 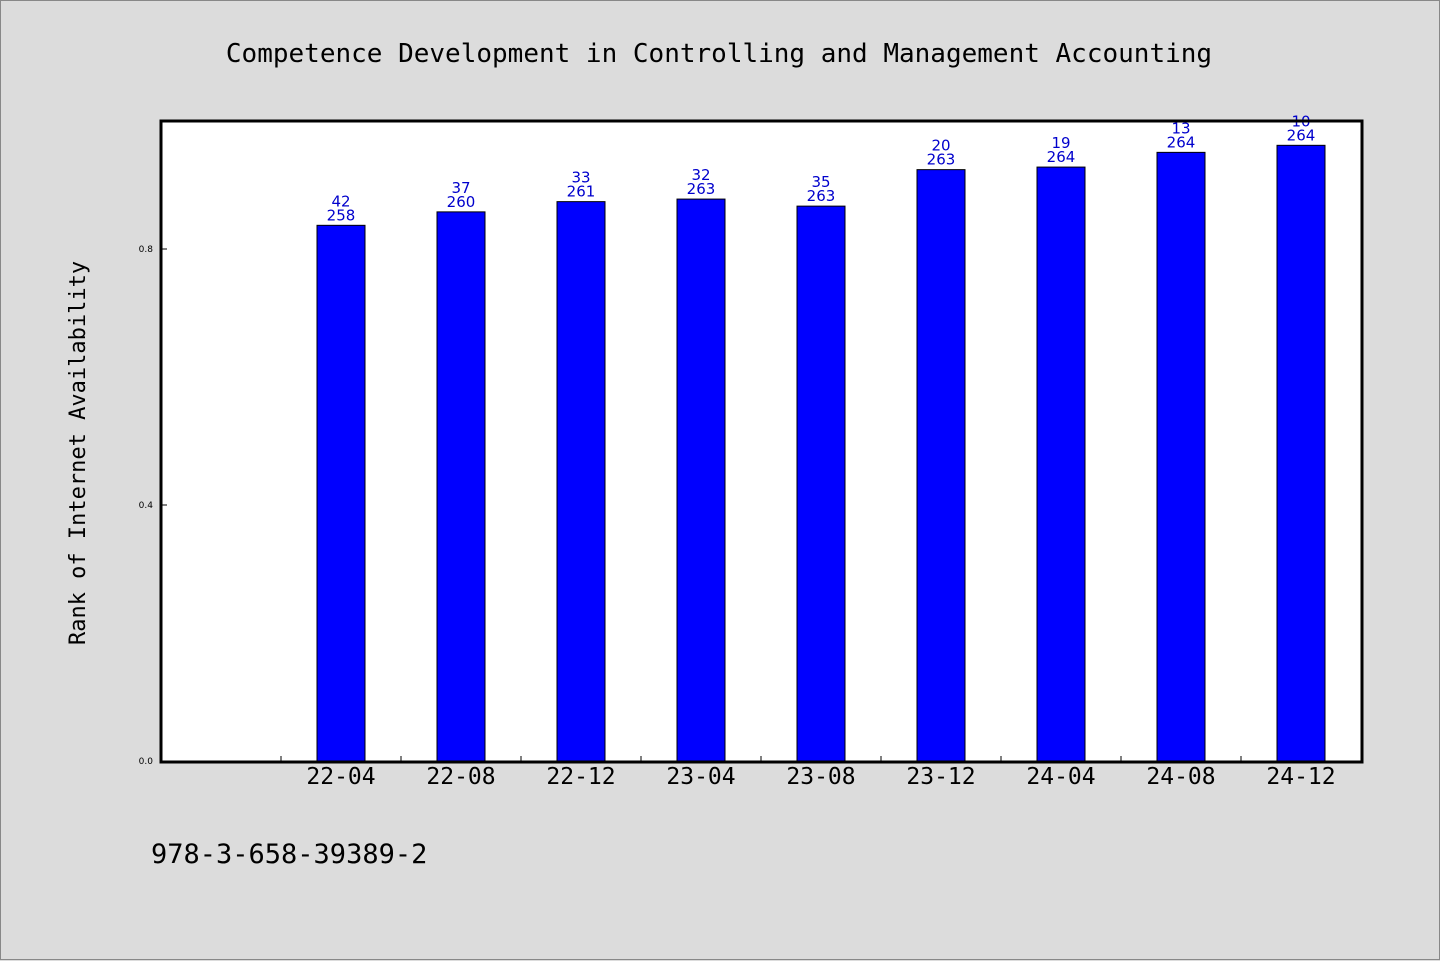 What do you see at coordinates (146, 762) in the screenshot?
I see `y-tick-label: 0.0` at bounding box center [146, 762].